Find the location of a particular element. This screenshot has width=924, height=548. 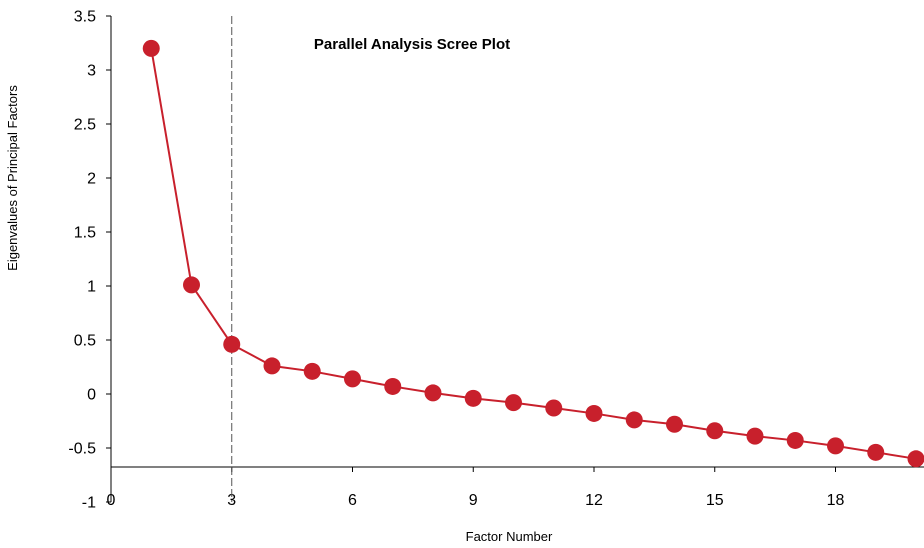

y-tick-label: 3 is located at coordinates (91, 71).